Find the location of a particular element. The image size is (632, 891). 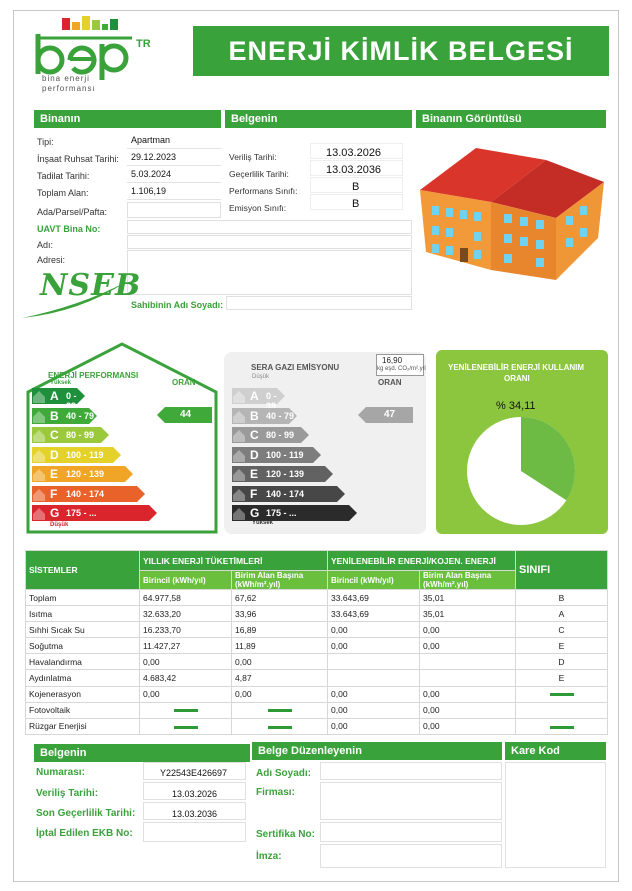

table-row: Kojenerasyon 0,00 0,00 0,00 0,00 is located at coordinates (316, 694).